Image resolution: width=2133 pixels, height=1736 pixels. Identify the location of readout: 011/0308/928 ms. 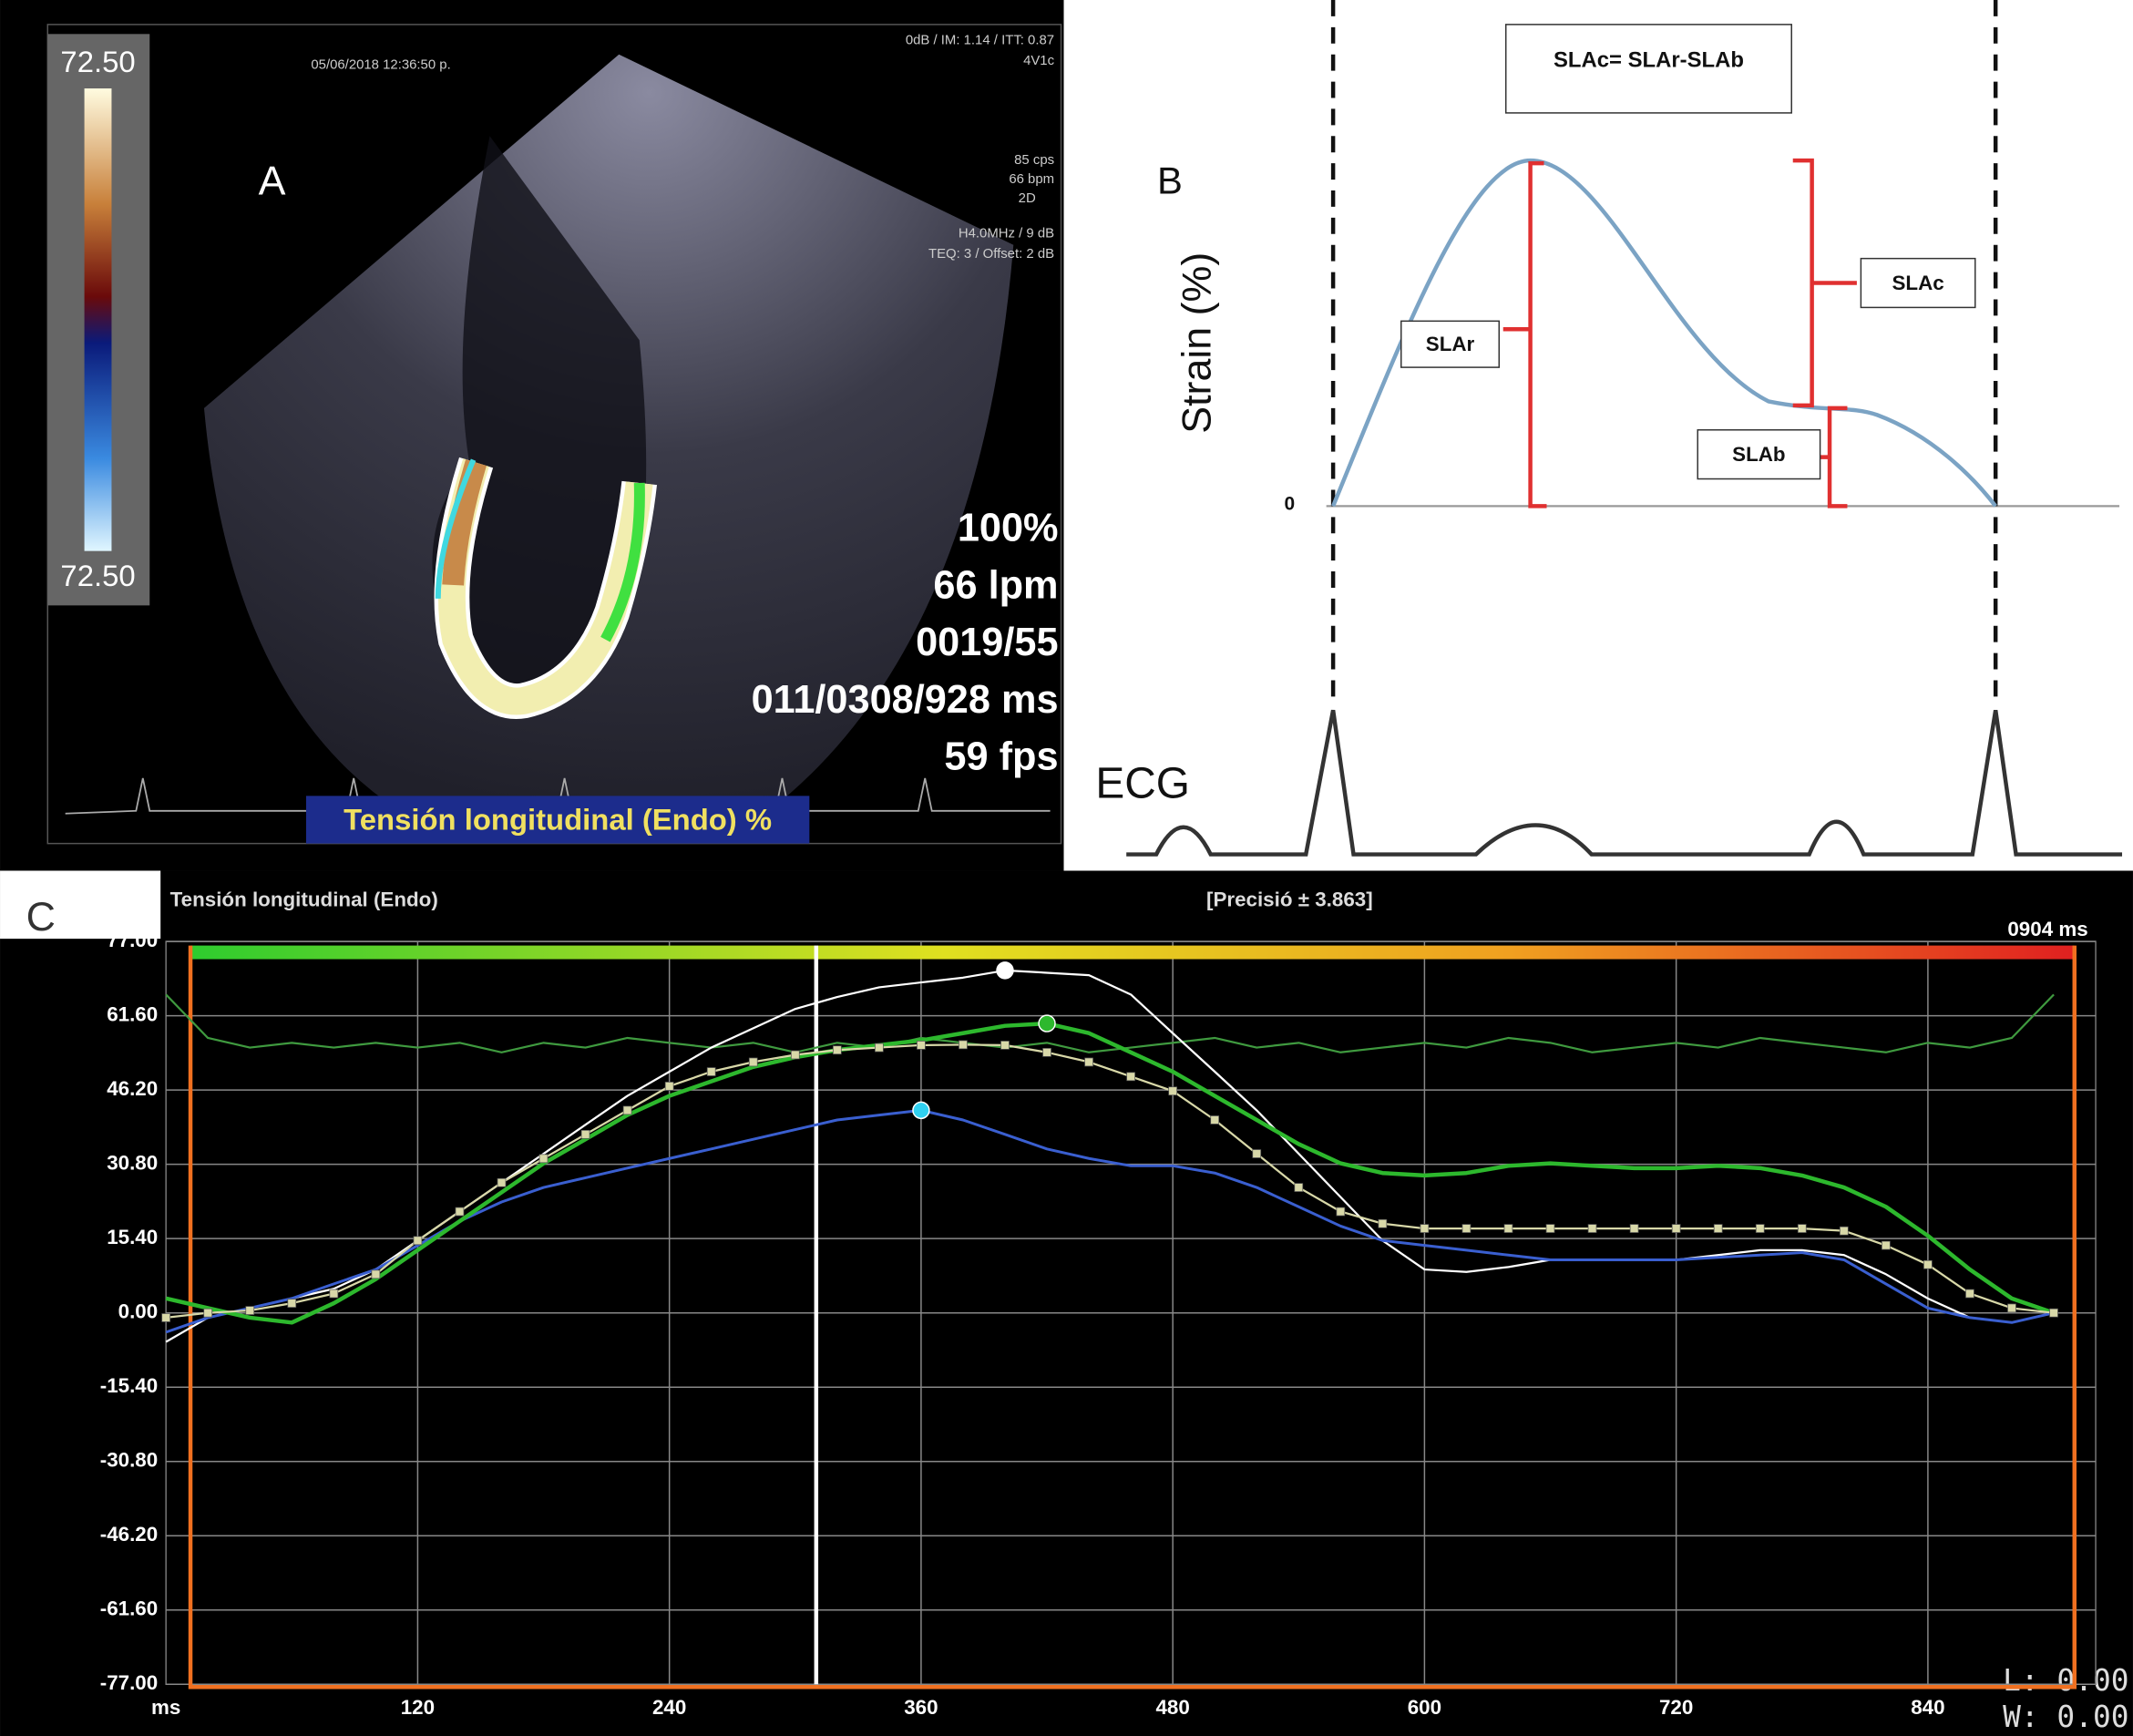
(905, 700).